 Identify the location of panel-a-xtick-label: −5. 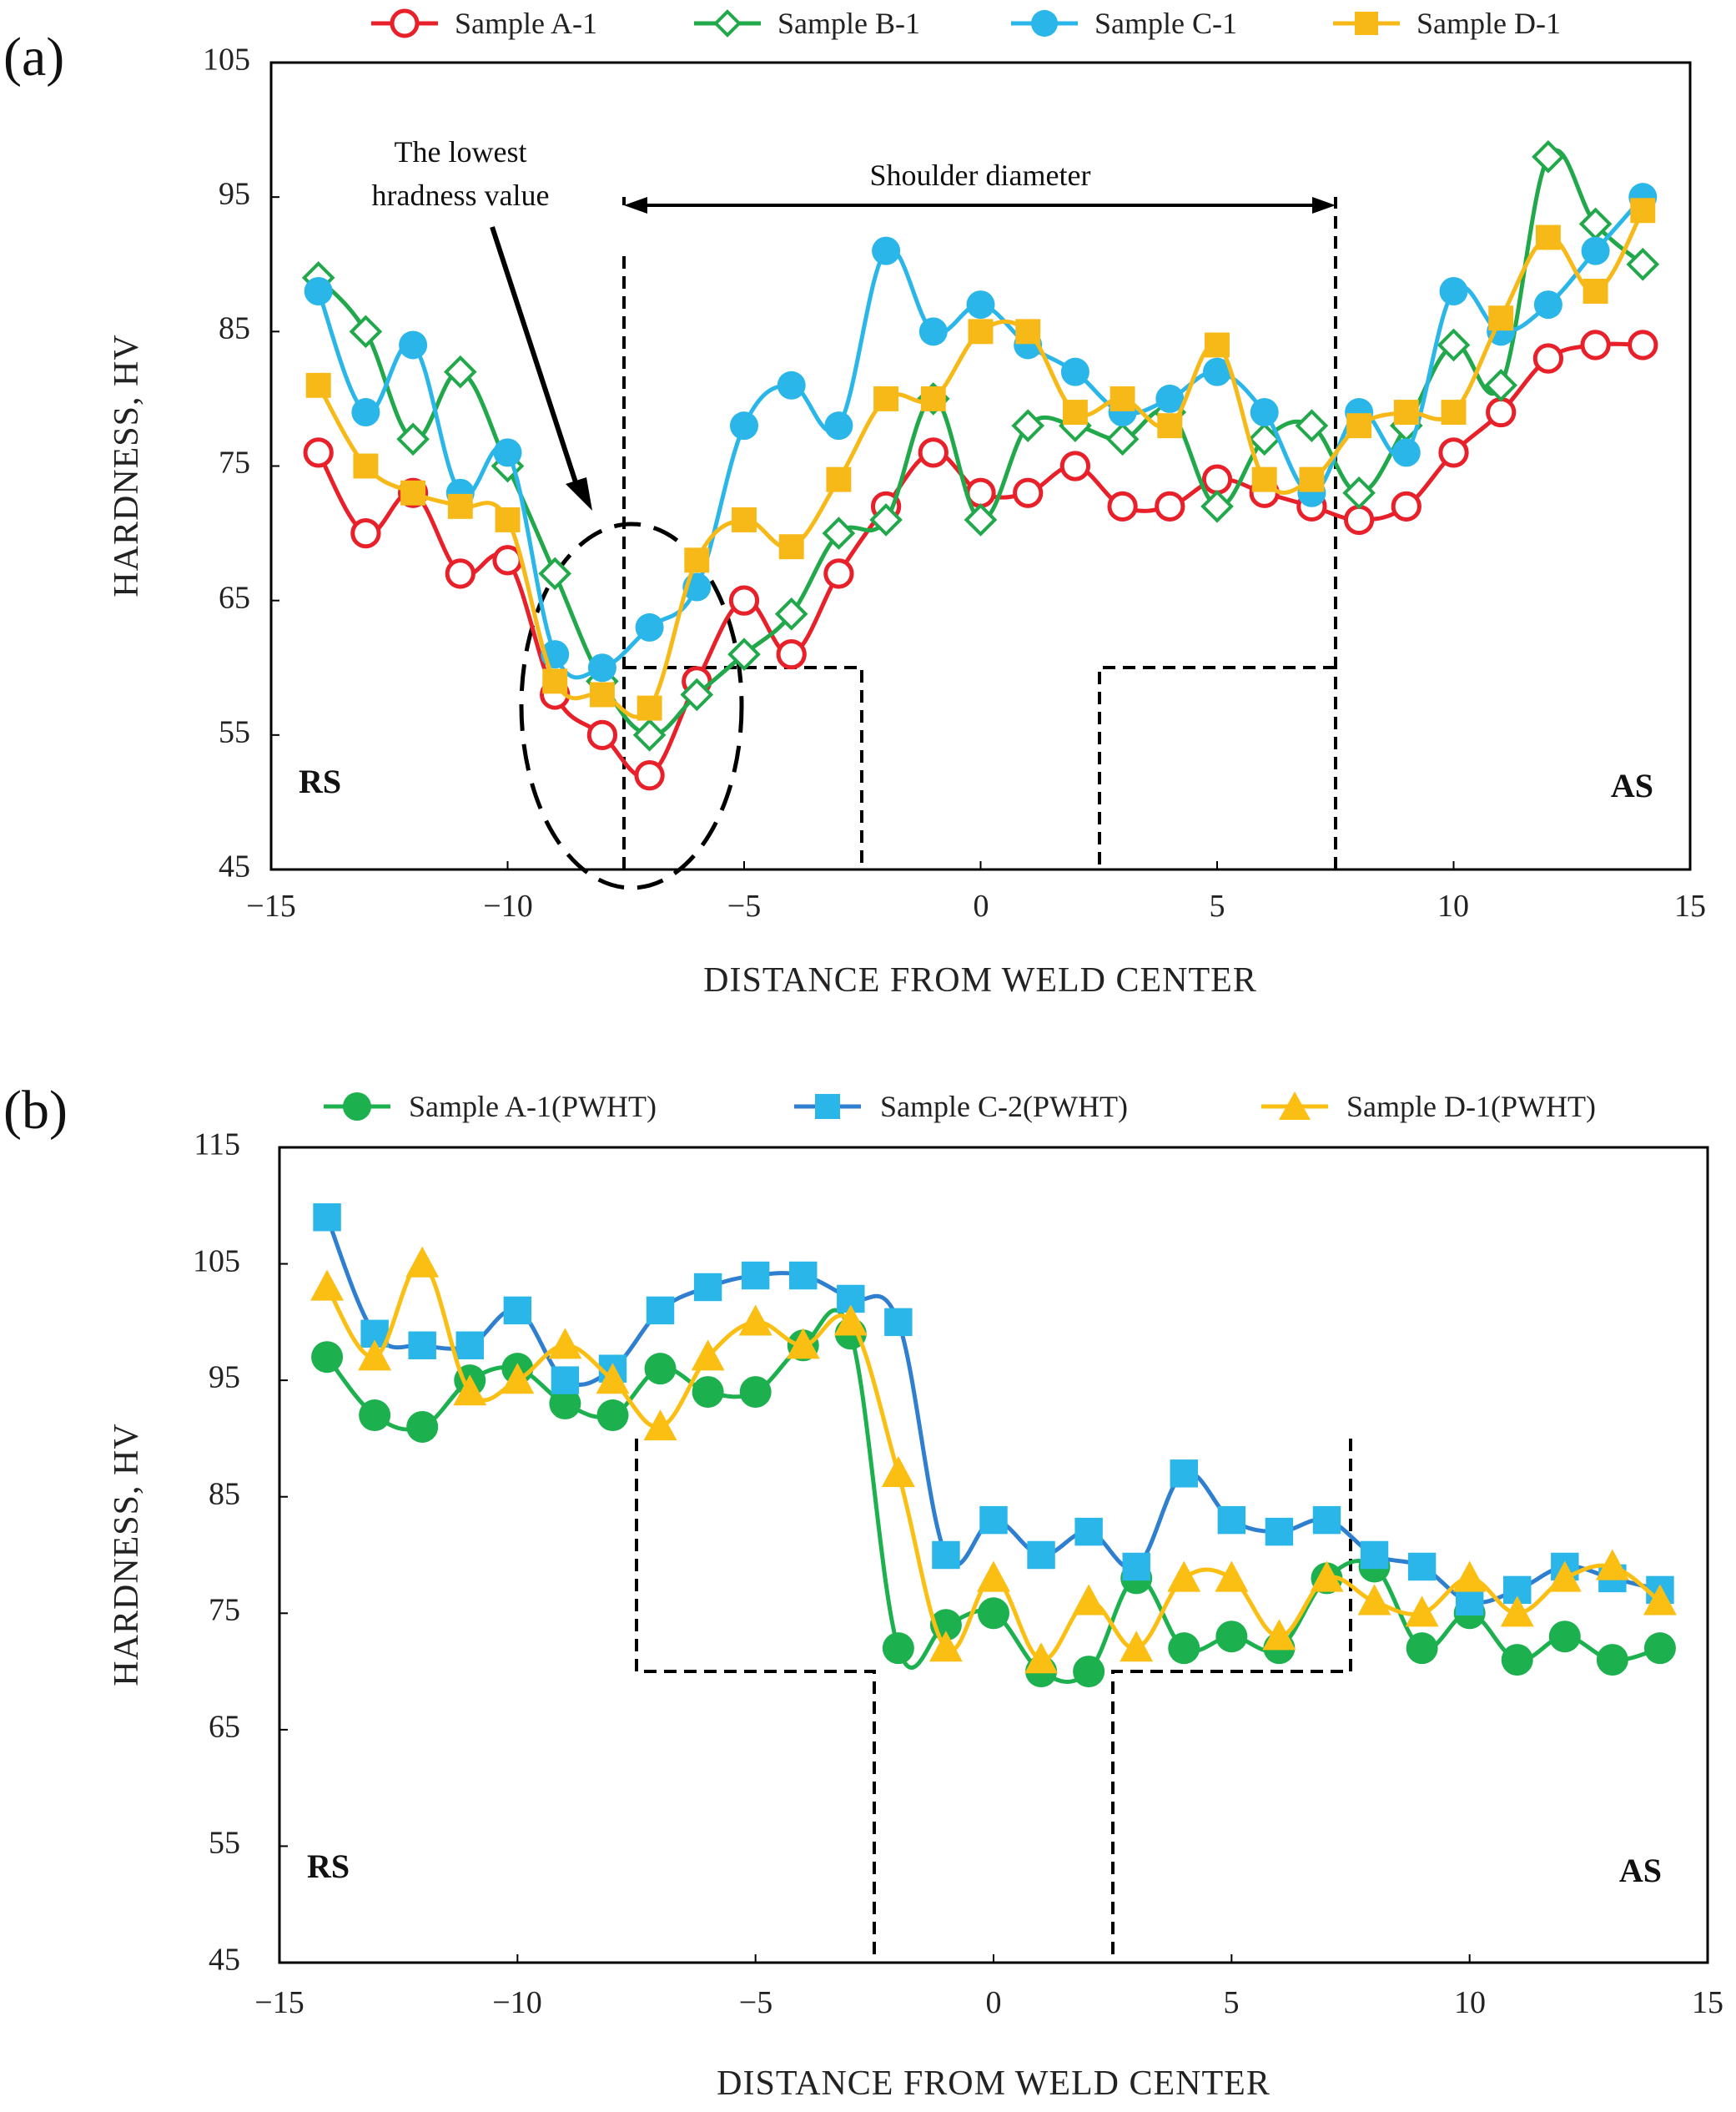
(744, 907).